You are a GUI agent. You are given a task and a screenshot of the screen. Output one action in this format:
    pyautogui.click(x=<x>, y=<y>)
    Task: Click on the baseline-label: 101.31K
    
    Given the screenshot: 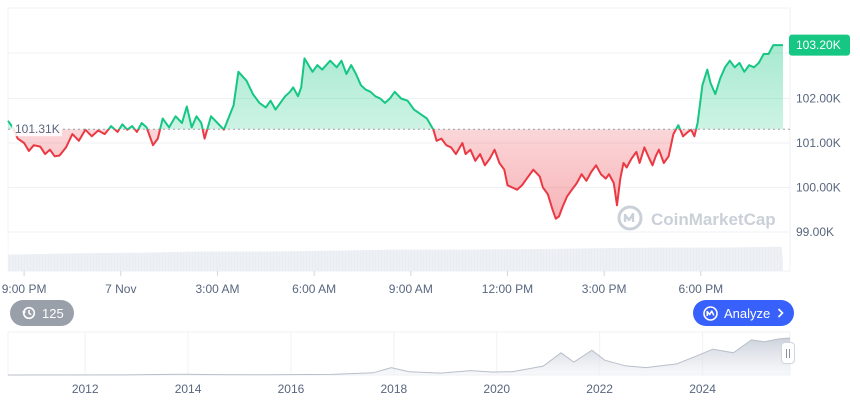 What is the action you would take?
    pyautogui.click(x=37, y=128)
    